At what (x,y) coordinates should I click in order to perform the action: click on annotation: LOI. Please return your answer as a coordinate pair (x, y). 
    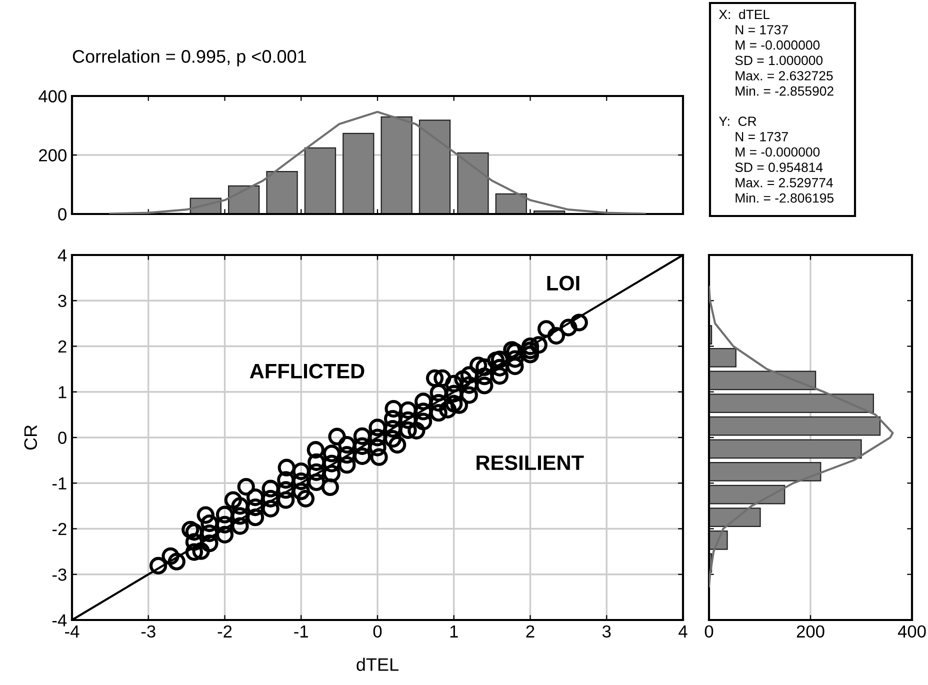
    Looking at the image, I should click on (563, 283).